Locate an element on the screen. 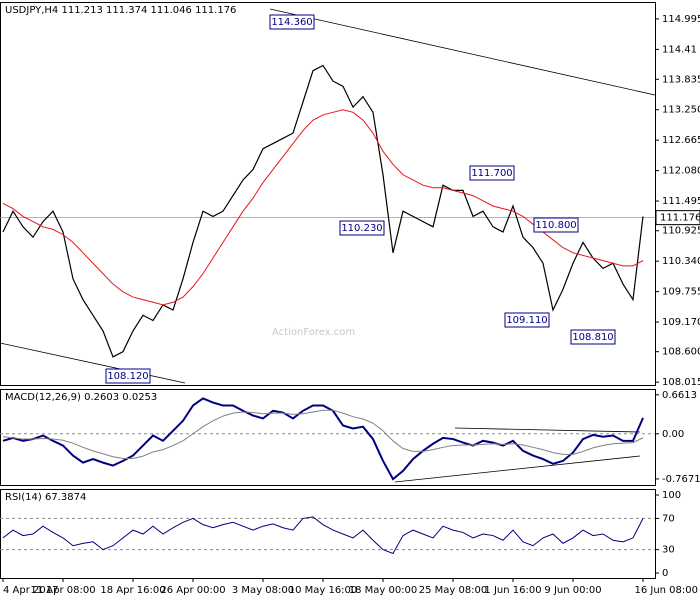 This screenshot has width=700, height=600. y-tick-label: 113.250 is located at coordinates (681, 110).